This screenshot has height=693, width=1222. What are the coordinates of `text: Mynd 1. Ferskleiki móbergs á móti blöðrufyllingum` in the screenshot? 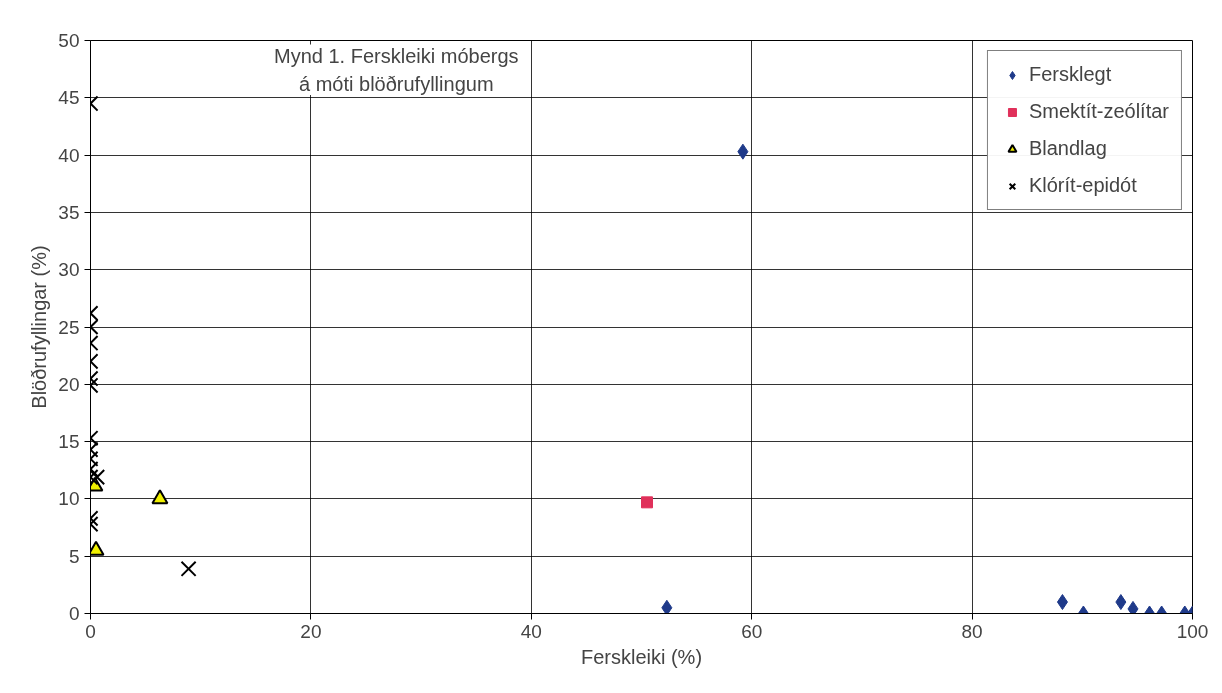 It's located at (396, 70).